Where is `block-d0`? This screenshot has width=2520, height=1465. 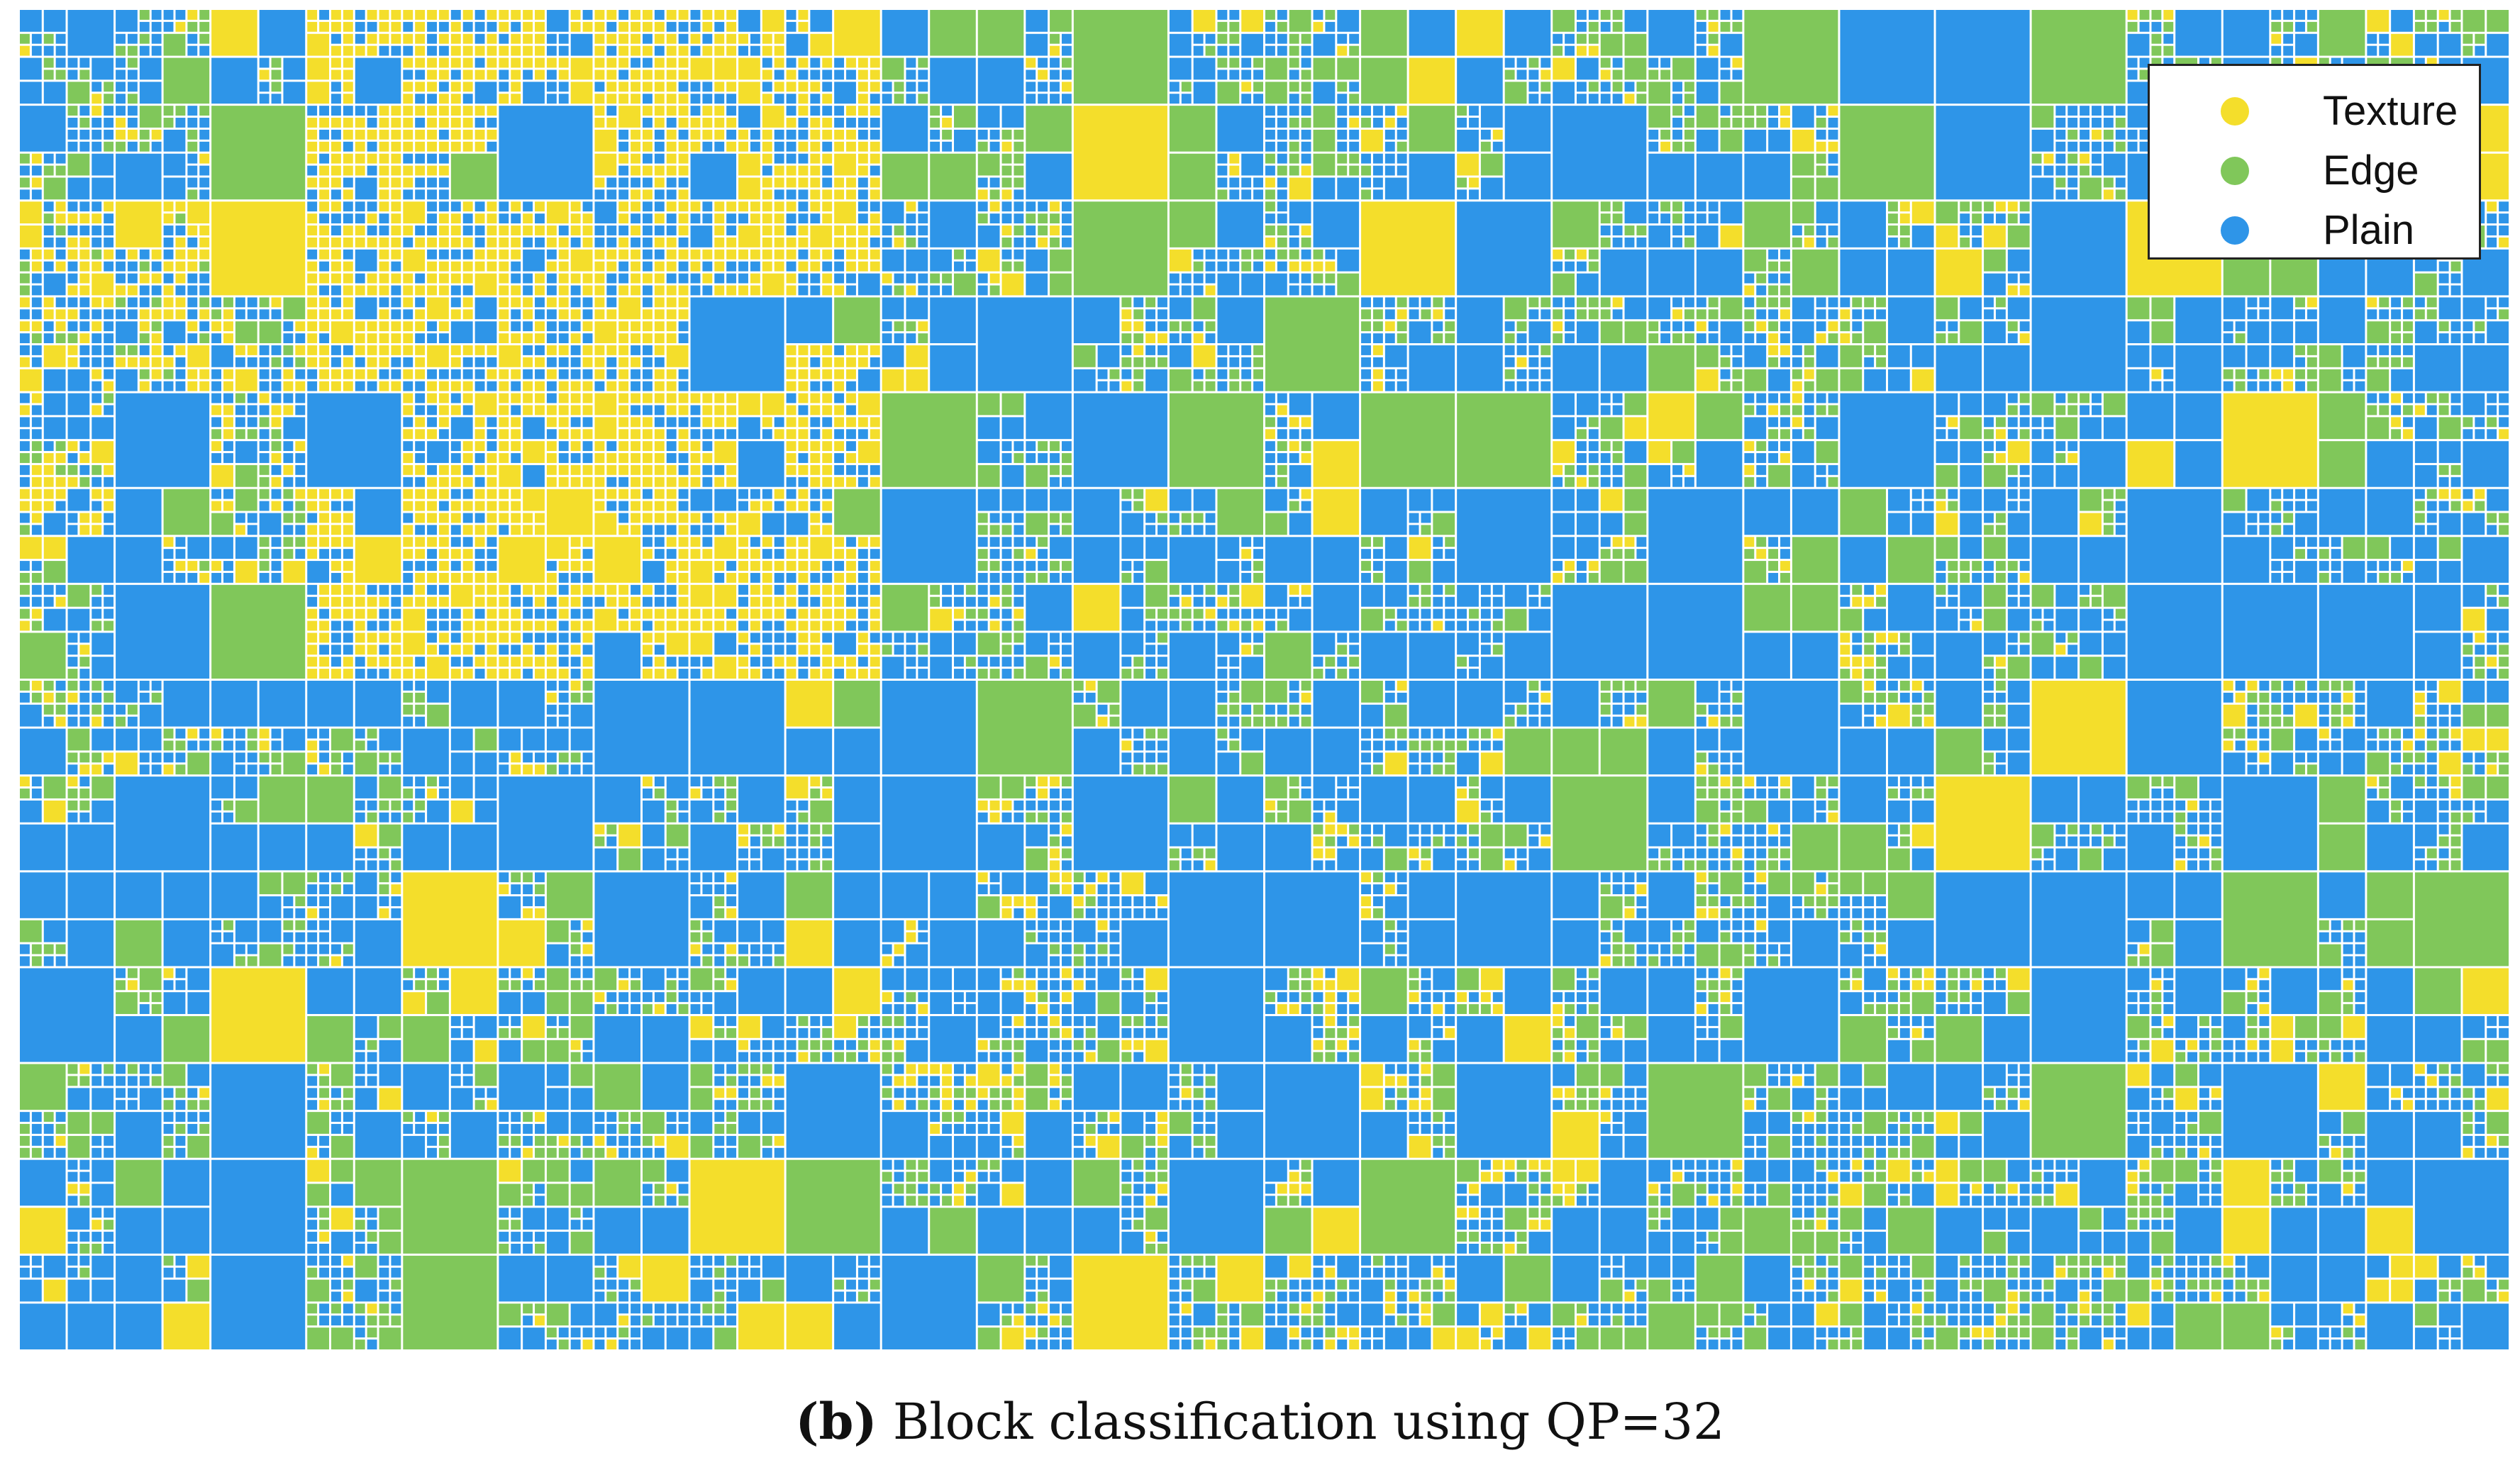 block-d0 is located at coordinates (1120, 440).